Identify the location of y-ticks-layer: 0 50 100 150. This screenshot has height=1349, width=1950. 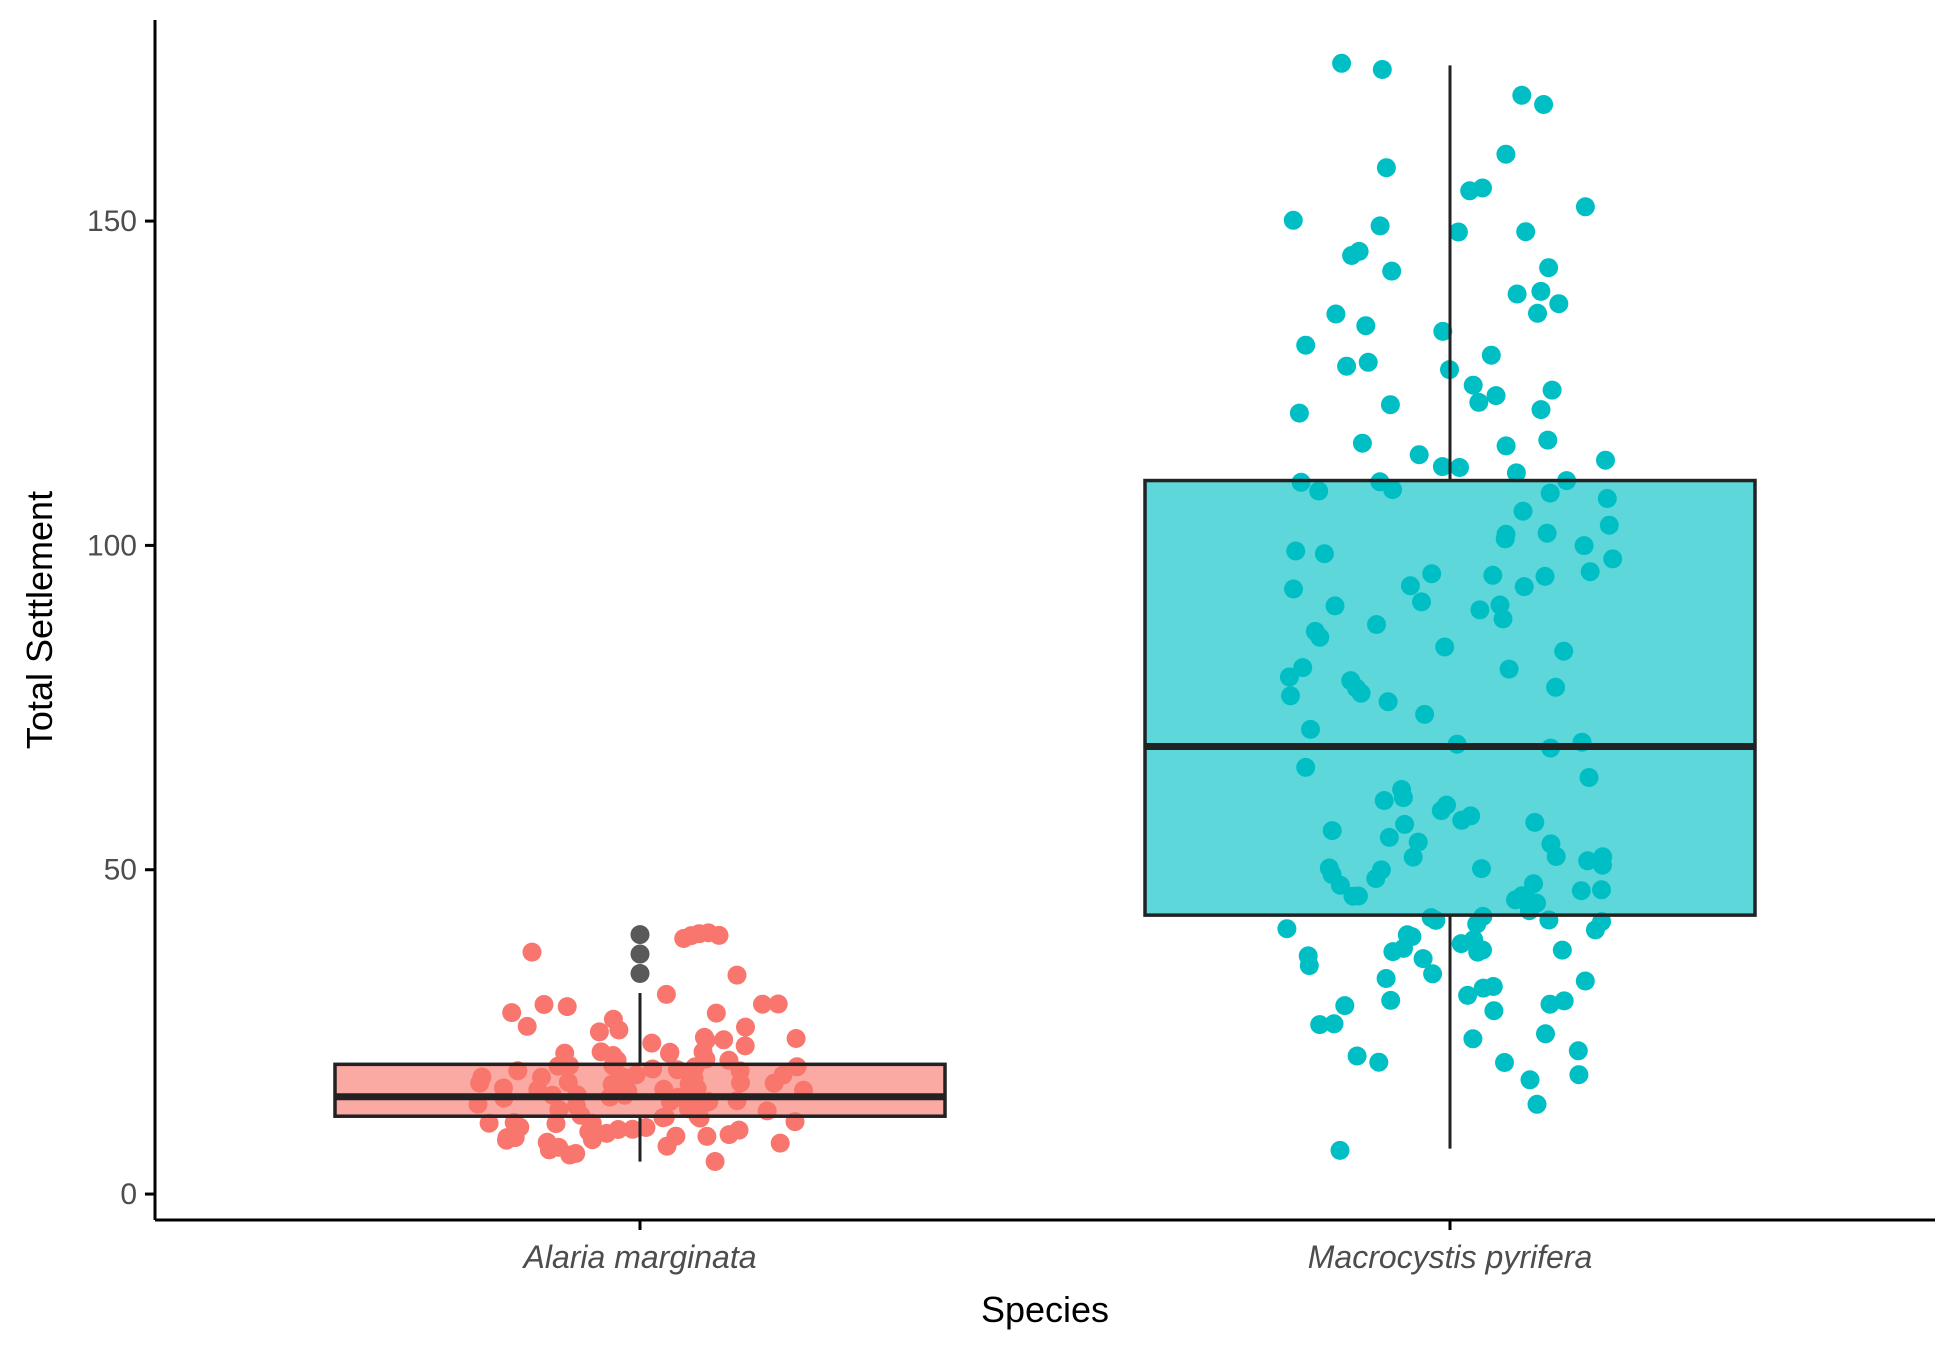
(121, 708).